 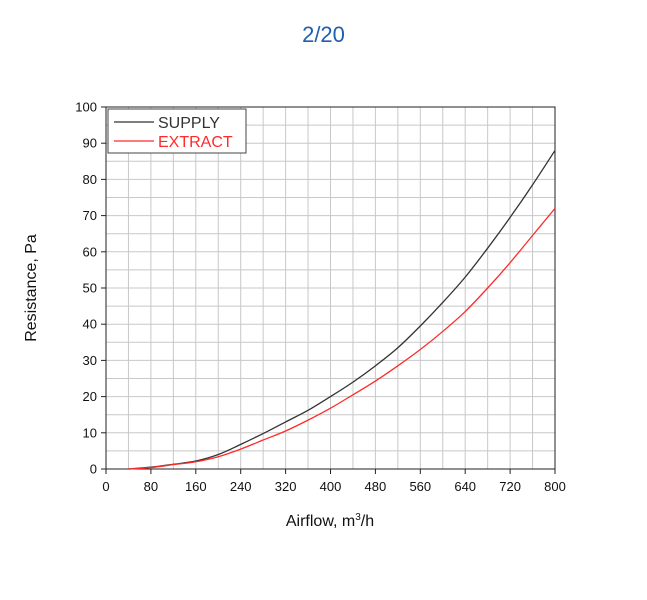 What do you see at coordinates (90, 360) in the screenshot?
I see `y-tick-label: 30` at bounding box center [90, 360].